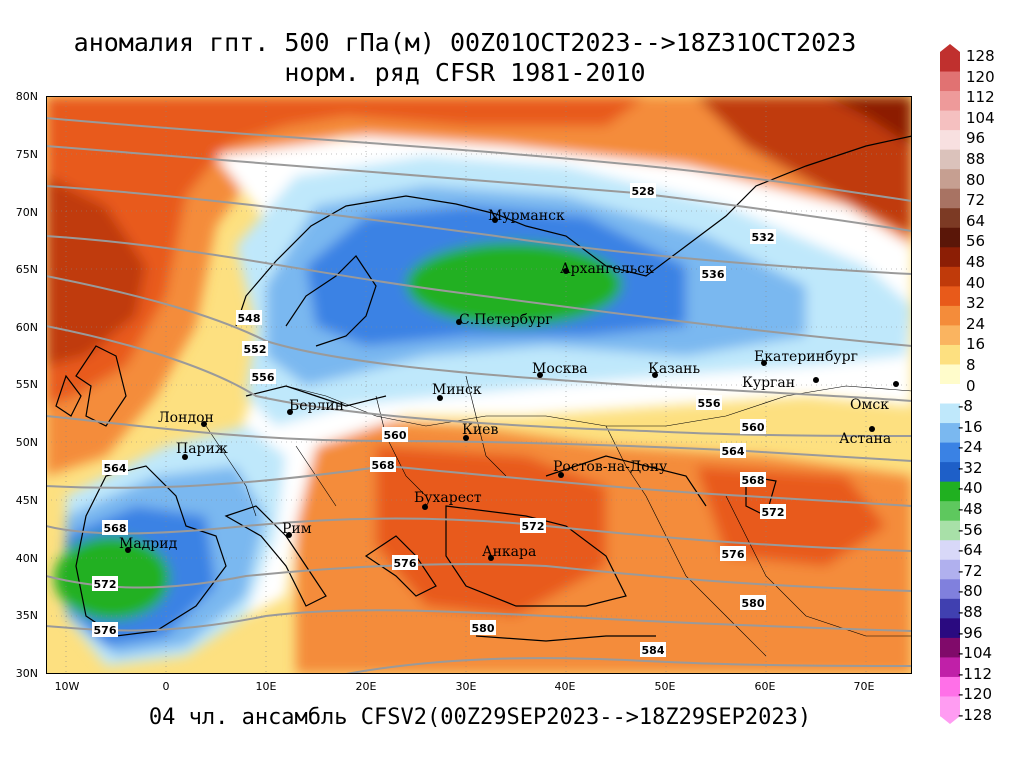 This screenshot has height=768, width=1024. I want to click on colorbar-label: 0, so click(971, 385).